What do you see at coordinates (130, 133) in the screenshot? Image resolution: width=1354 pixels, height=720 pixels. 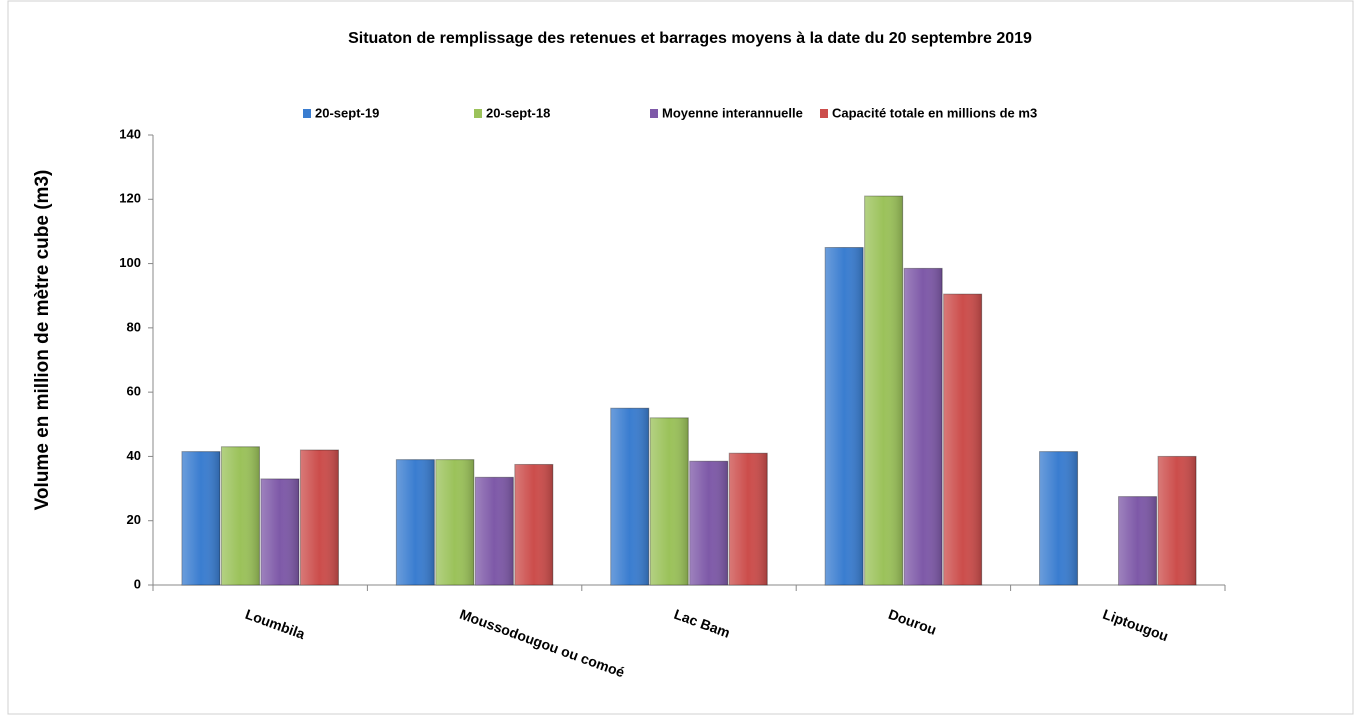 I see `y-tick-label: 140` at bounding box center [130, 133].